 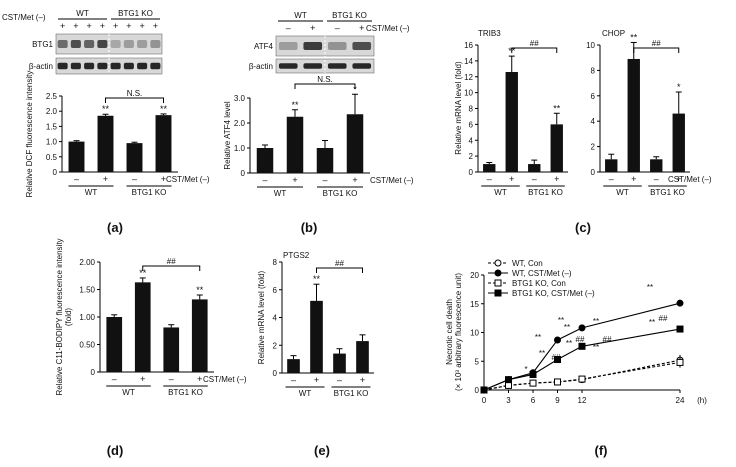 I want to click on blot-label: ATF4, so click(x=264, y=46).